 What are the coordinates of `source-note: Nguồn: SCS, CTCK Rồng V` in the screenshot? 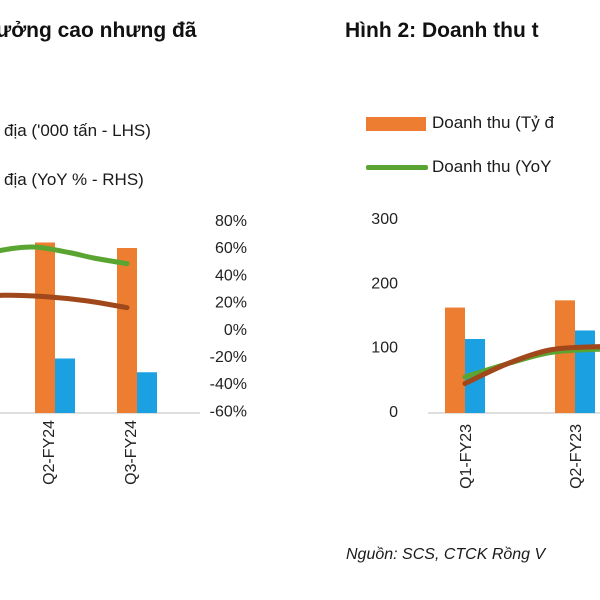 It's located at (446, 554).